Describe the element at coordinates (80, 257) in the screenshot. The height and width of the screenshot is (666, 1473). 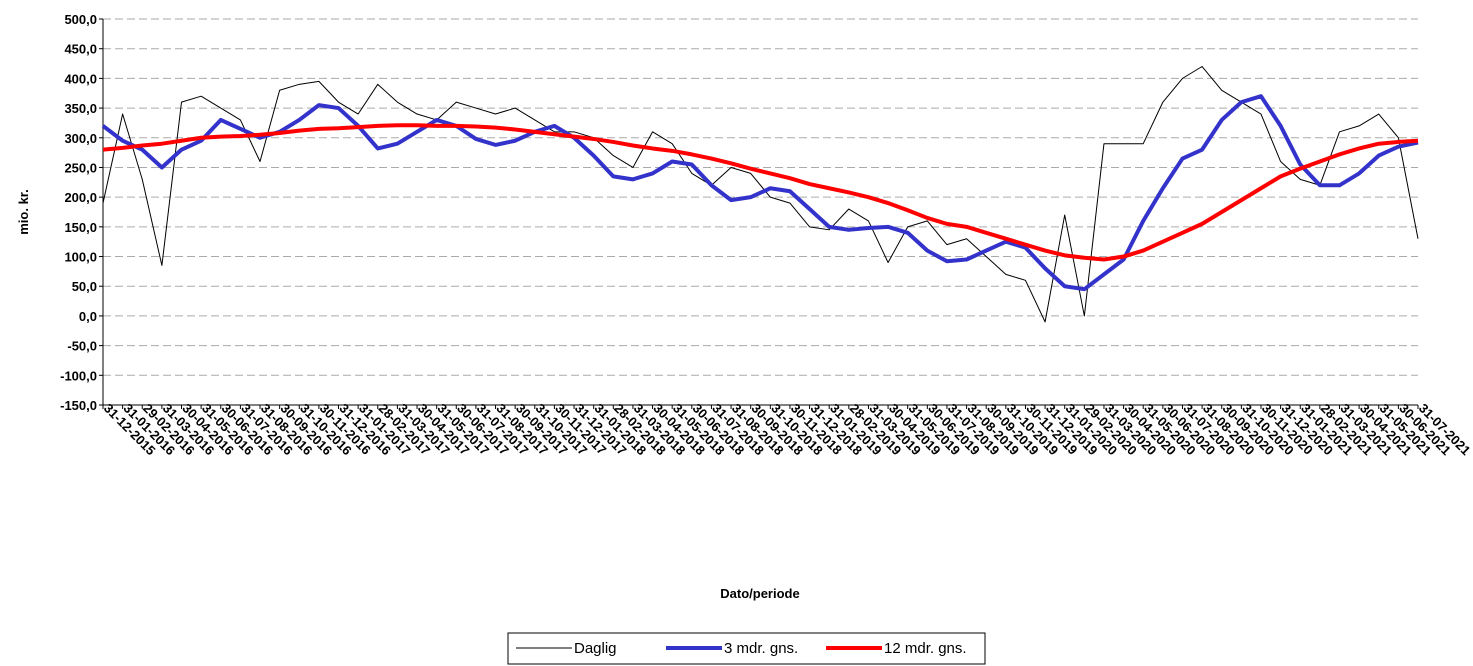
I see `y-tick-label: 100,0` at that location.